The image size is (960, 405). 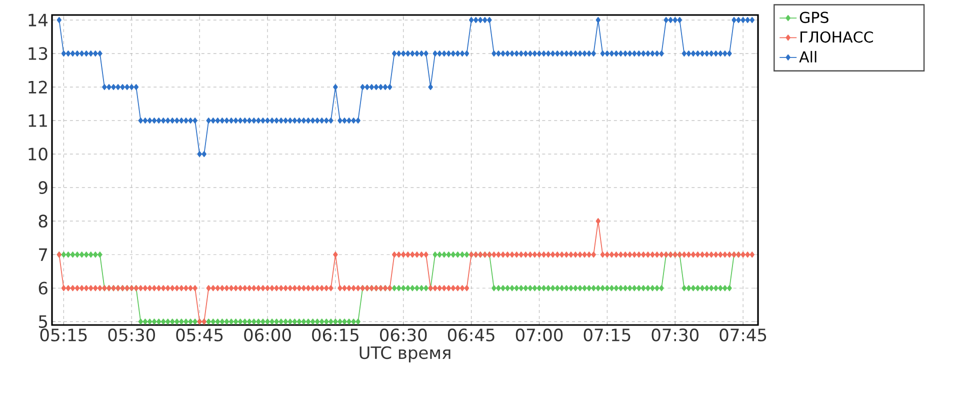 What do you see at coordinates (38, 154) in the screenshot?
I see `y-tick-label: 10` at bounding box center [38, 154].